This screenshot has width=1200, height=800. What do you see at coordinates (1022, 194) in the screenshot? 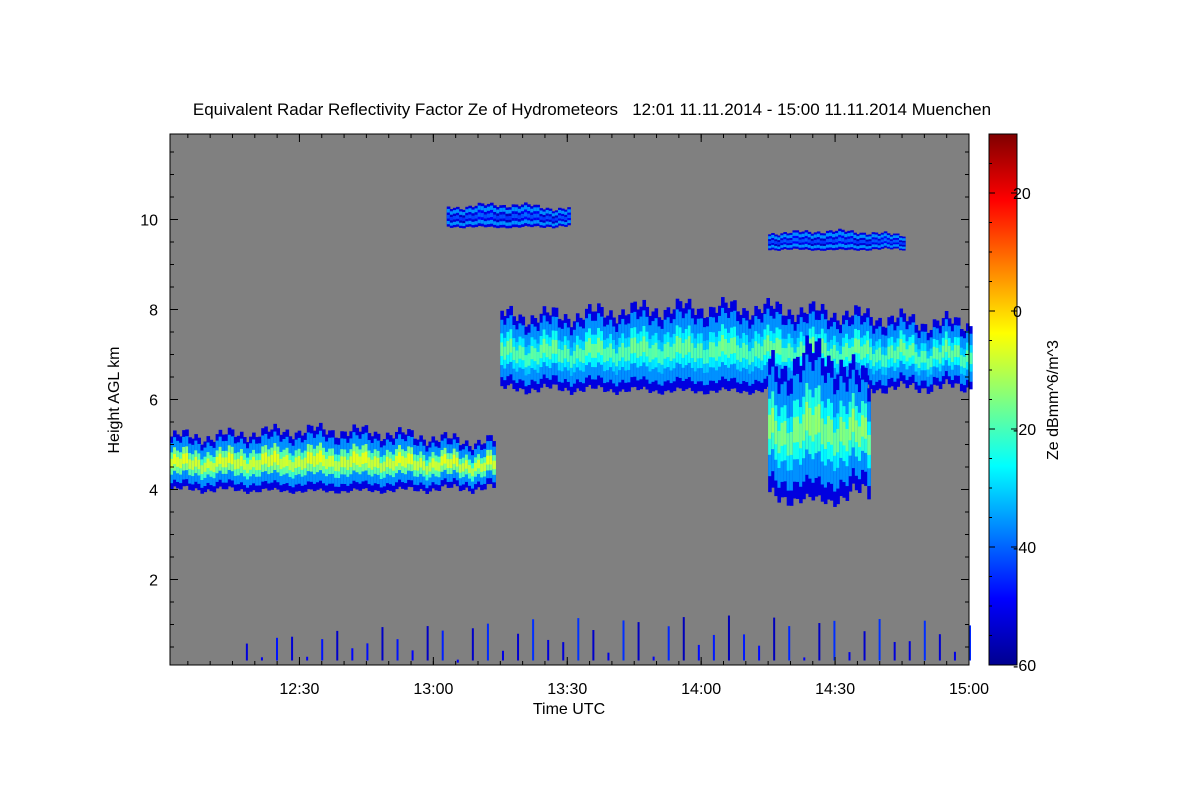
I see `colorbar-tick-label: 20` at bounding box center [1022, 194].